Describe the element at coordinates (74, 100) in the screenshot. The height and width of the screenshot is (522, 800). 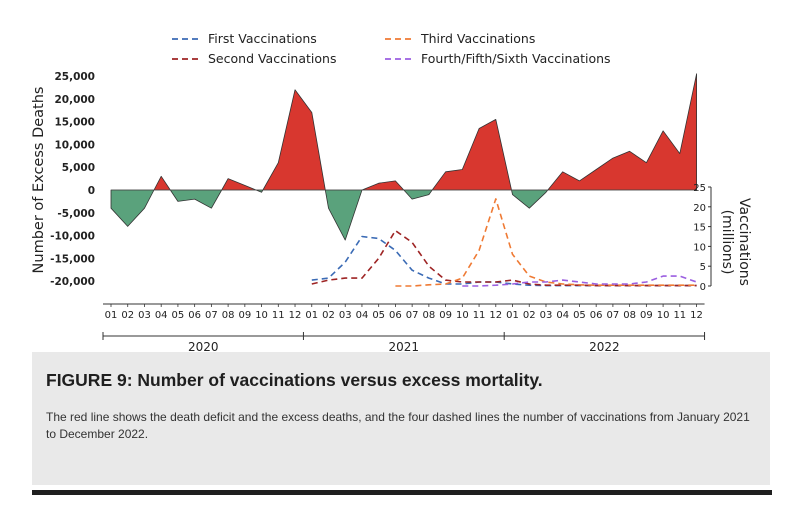
I see `left-tick-label-8: 20,000` at that location.